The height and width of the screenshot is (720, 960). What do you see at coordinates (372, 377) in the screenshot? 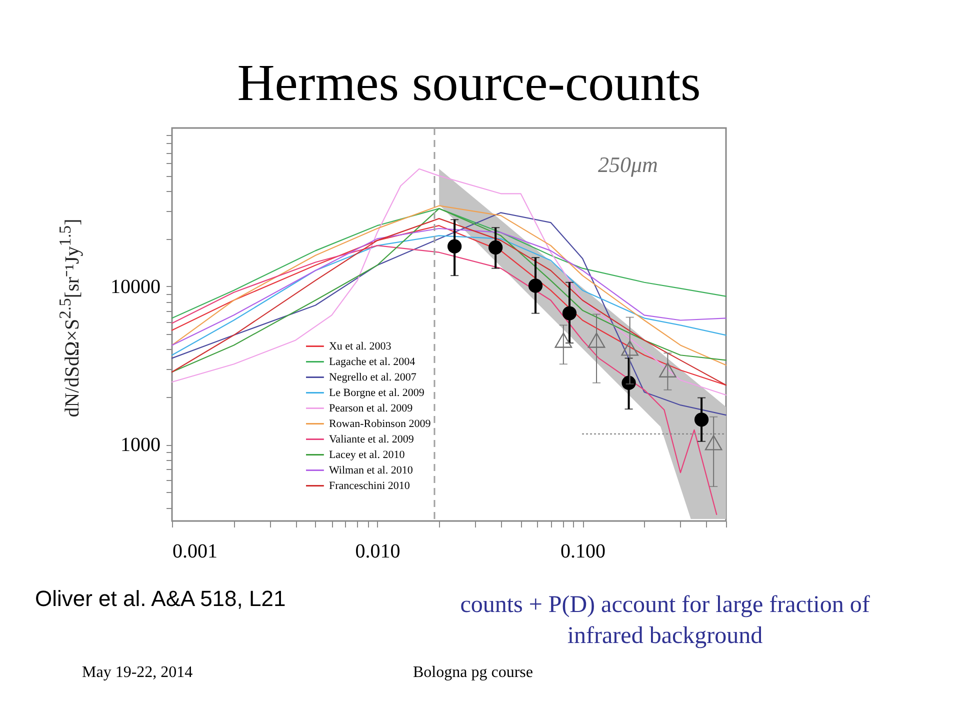
I see `legend-label: Negrello et al. 2007` at bounding box center [372, 377].